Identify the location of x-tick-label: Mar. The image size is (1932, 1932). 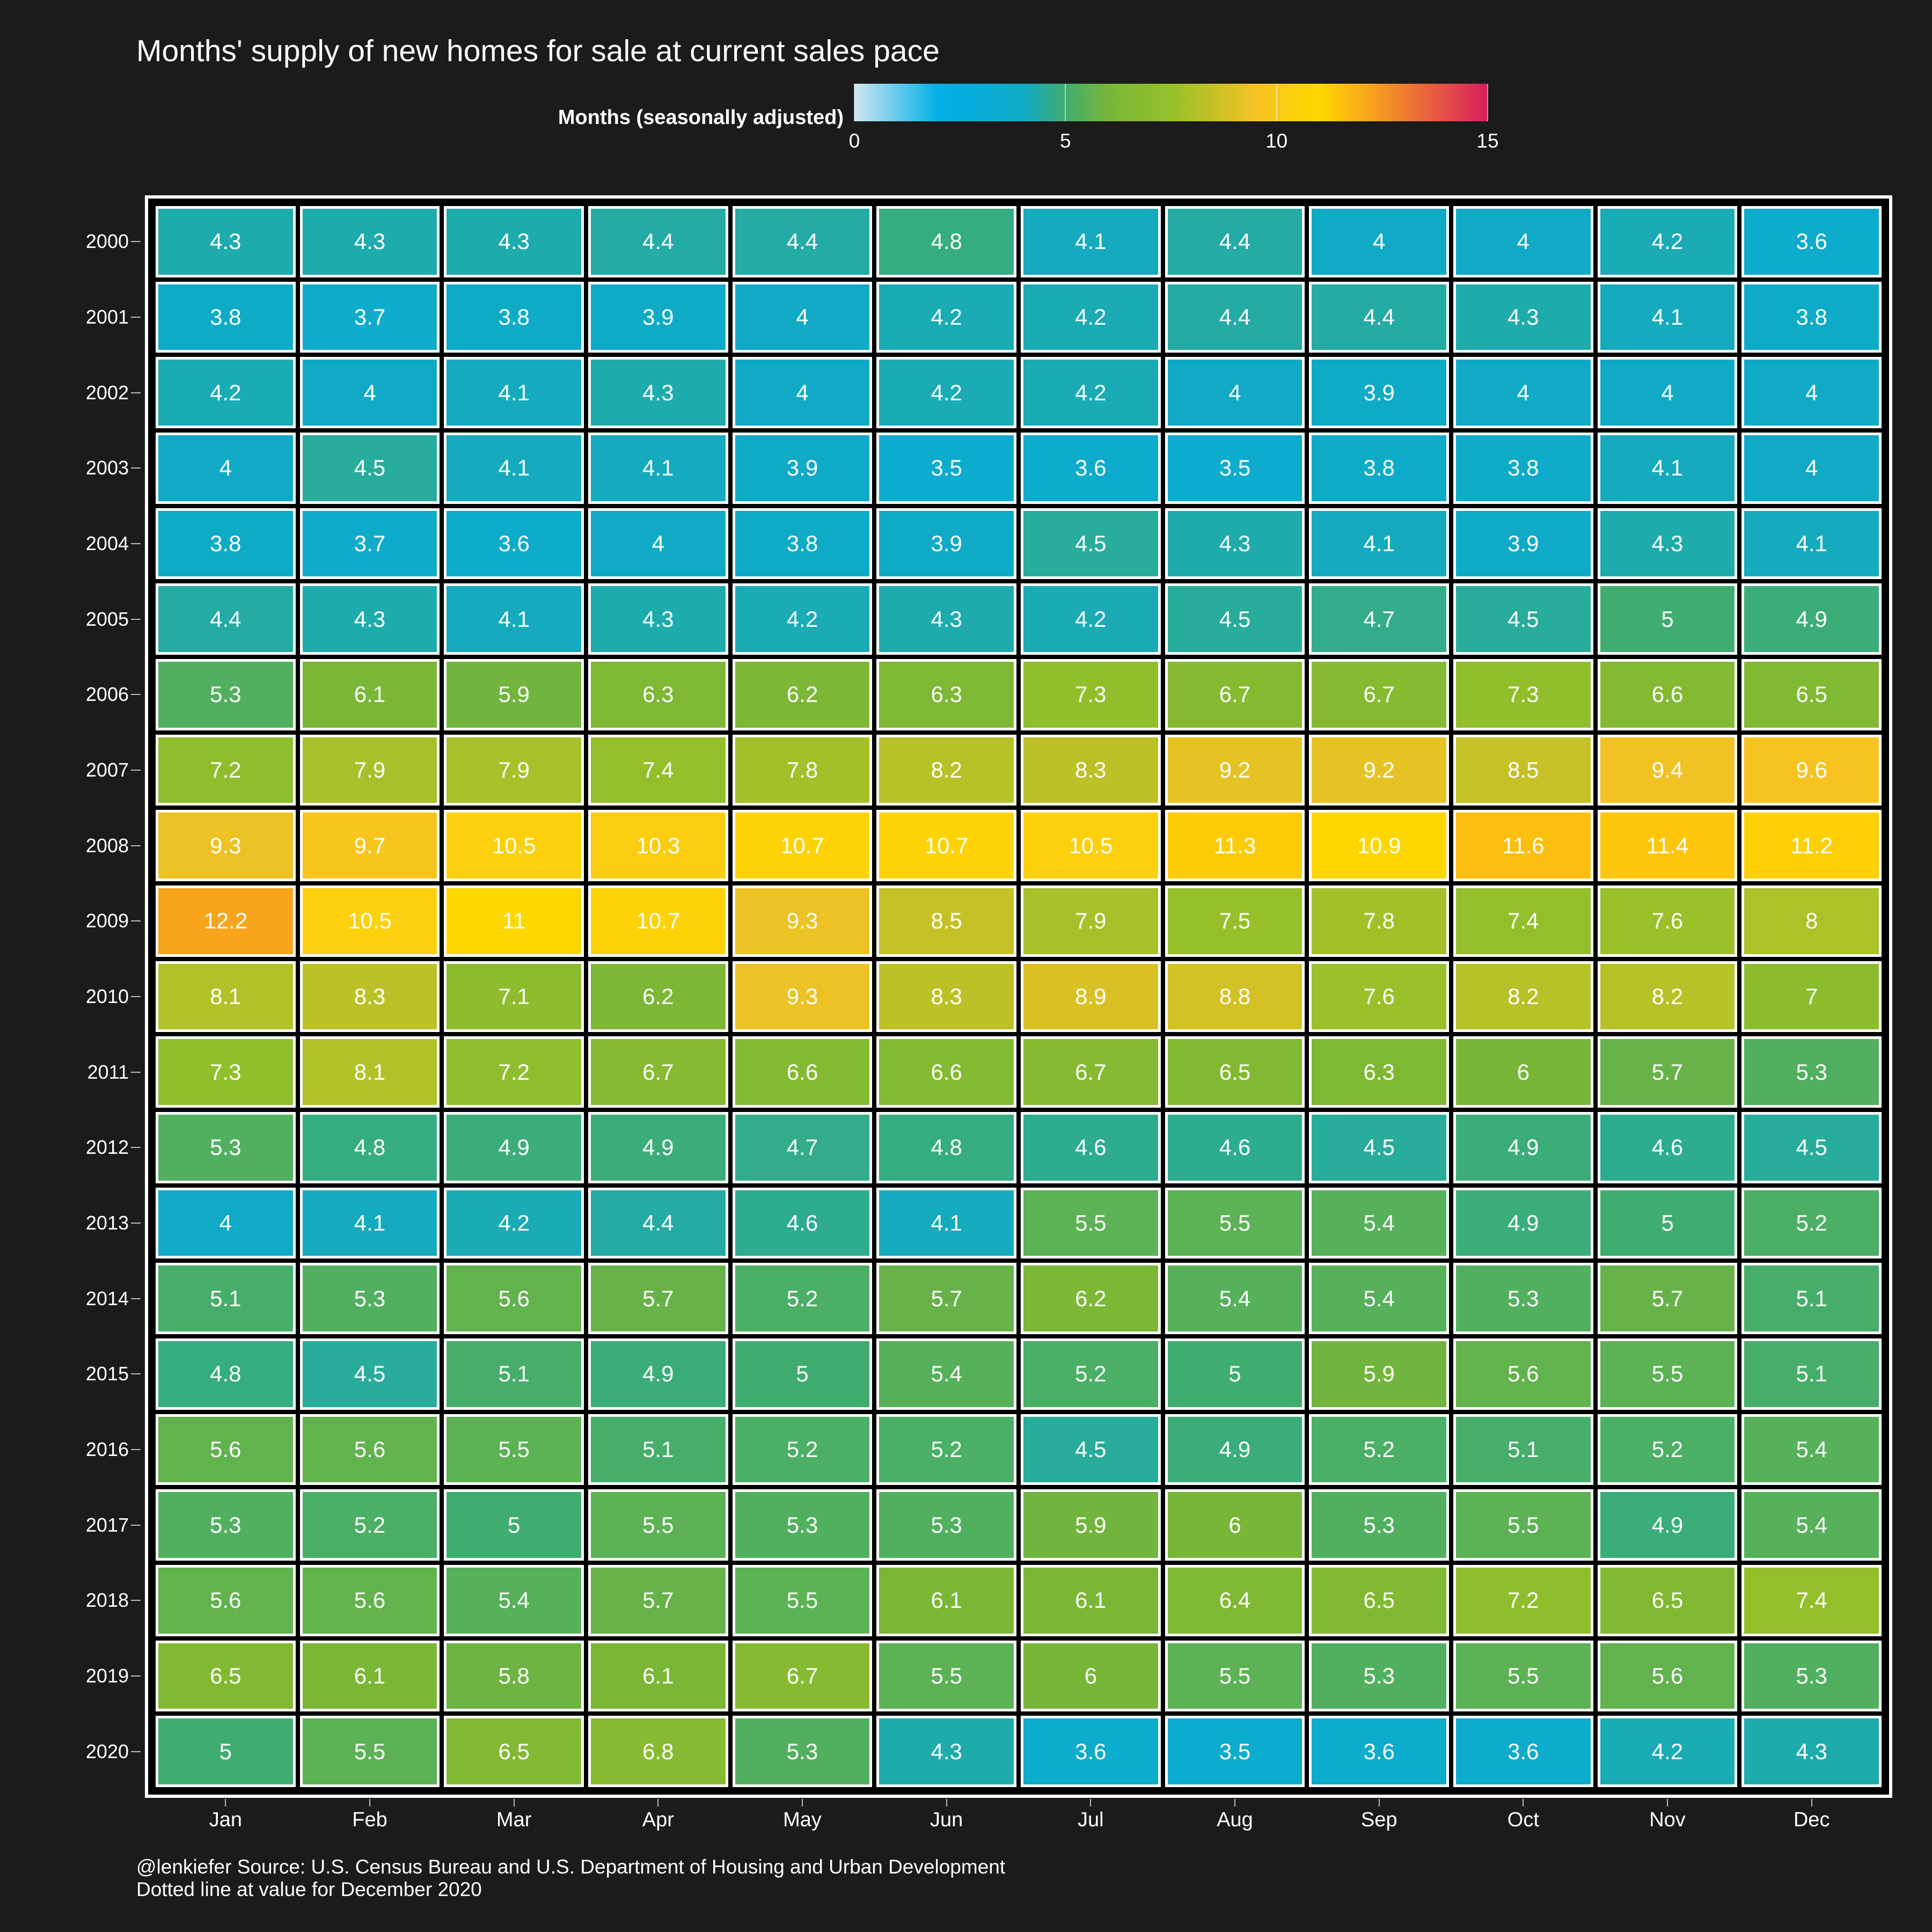
(514, 1820).